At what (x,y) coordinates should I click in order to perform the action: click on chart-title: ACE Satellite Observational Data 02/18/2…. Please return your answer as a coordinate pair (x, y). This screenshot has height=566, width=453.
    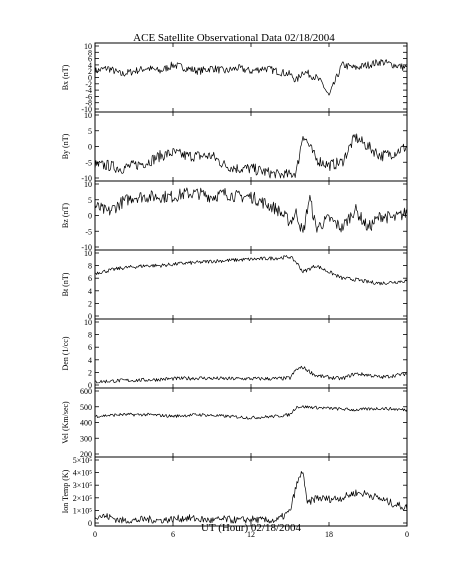
    Looking at the image, I should click on (234, 38).